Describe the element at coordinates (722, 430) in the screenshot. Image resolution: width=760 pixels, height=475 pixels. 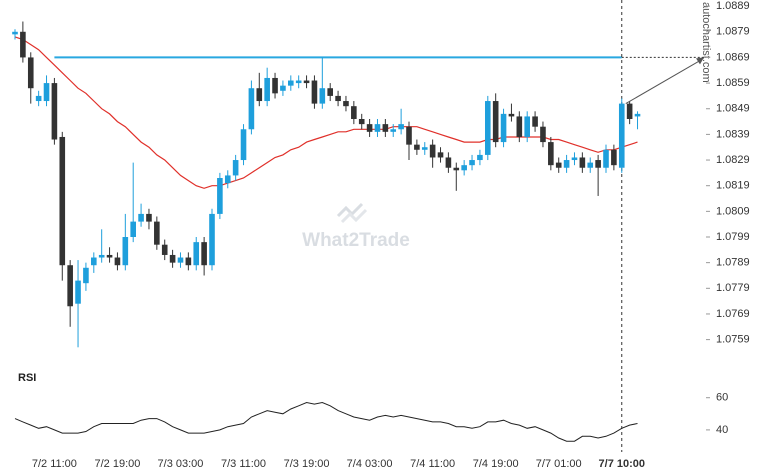
I see `rsi-tick-label: 40` at that location.